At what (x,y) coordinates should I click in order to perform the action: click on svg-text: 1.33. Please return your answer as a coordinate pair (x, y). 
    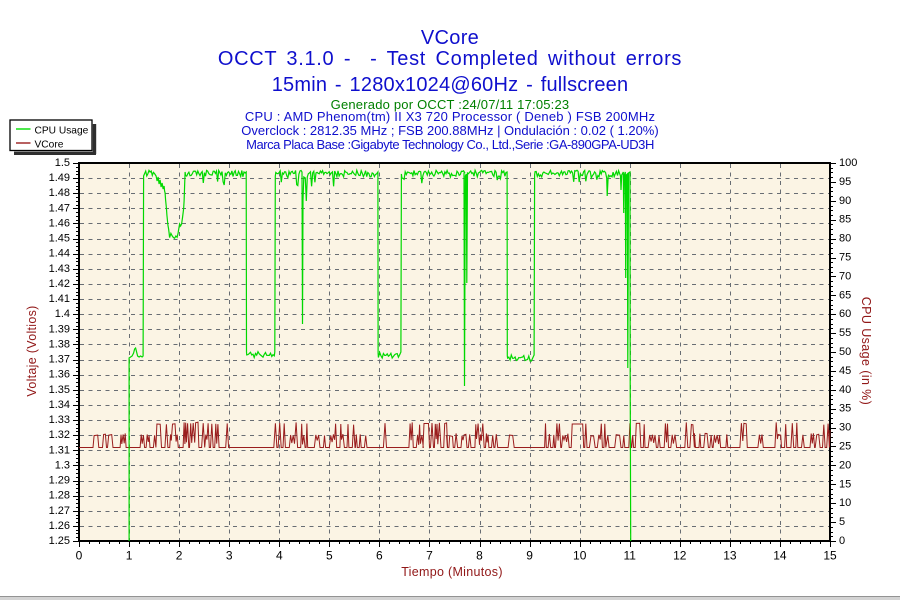
    Looking at the image, I should click on (59, 420).